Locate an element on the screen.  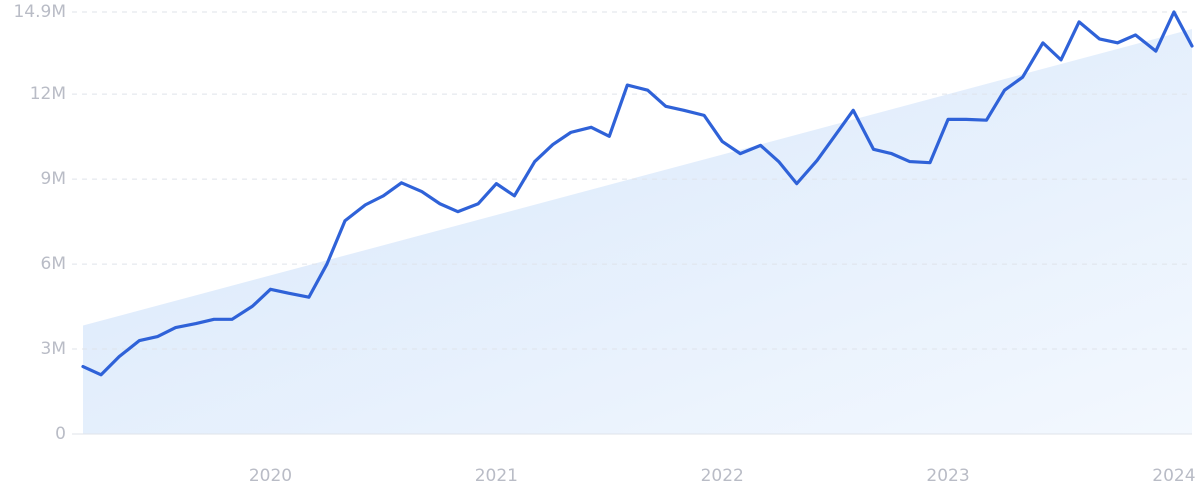
x-tick-label: 2022 is located at coordinates (722, 476).